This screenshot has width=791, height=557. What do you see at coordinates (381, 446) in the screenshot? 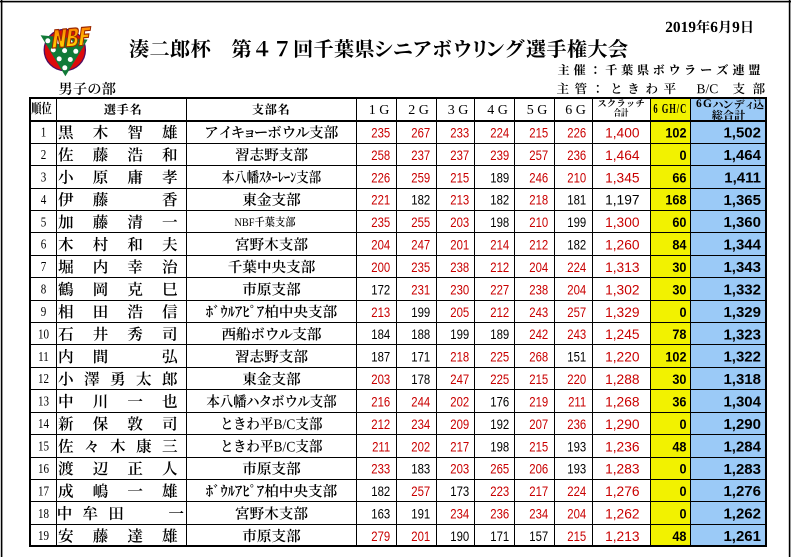
I see `svg-text: 211` at bounding box center [381, 446].